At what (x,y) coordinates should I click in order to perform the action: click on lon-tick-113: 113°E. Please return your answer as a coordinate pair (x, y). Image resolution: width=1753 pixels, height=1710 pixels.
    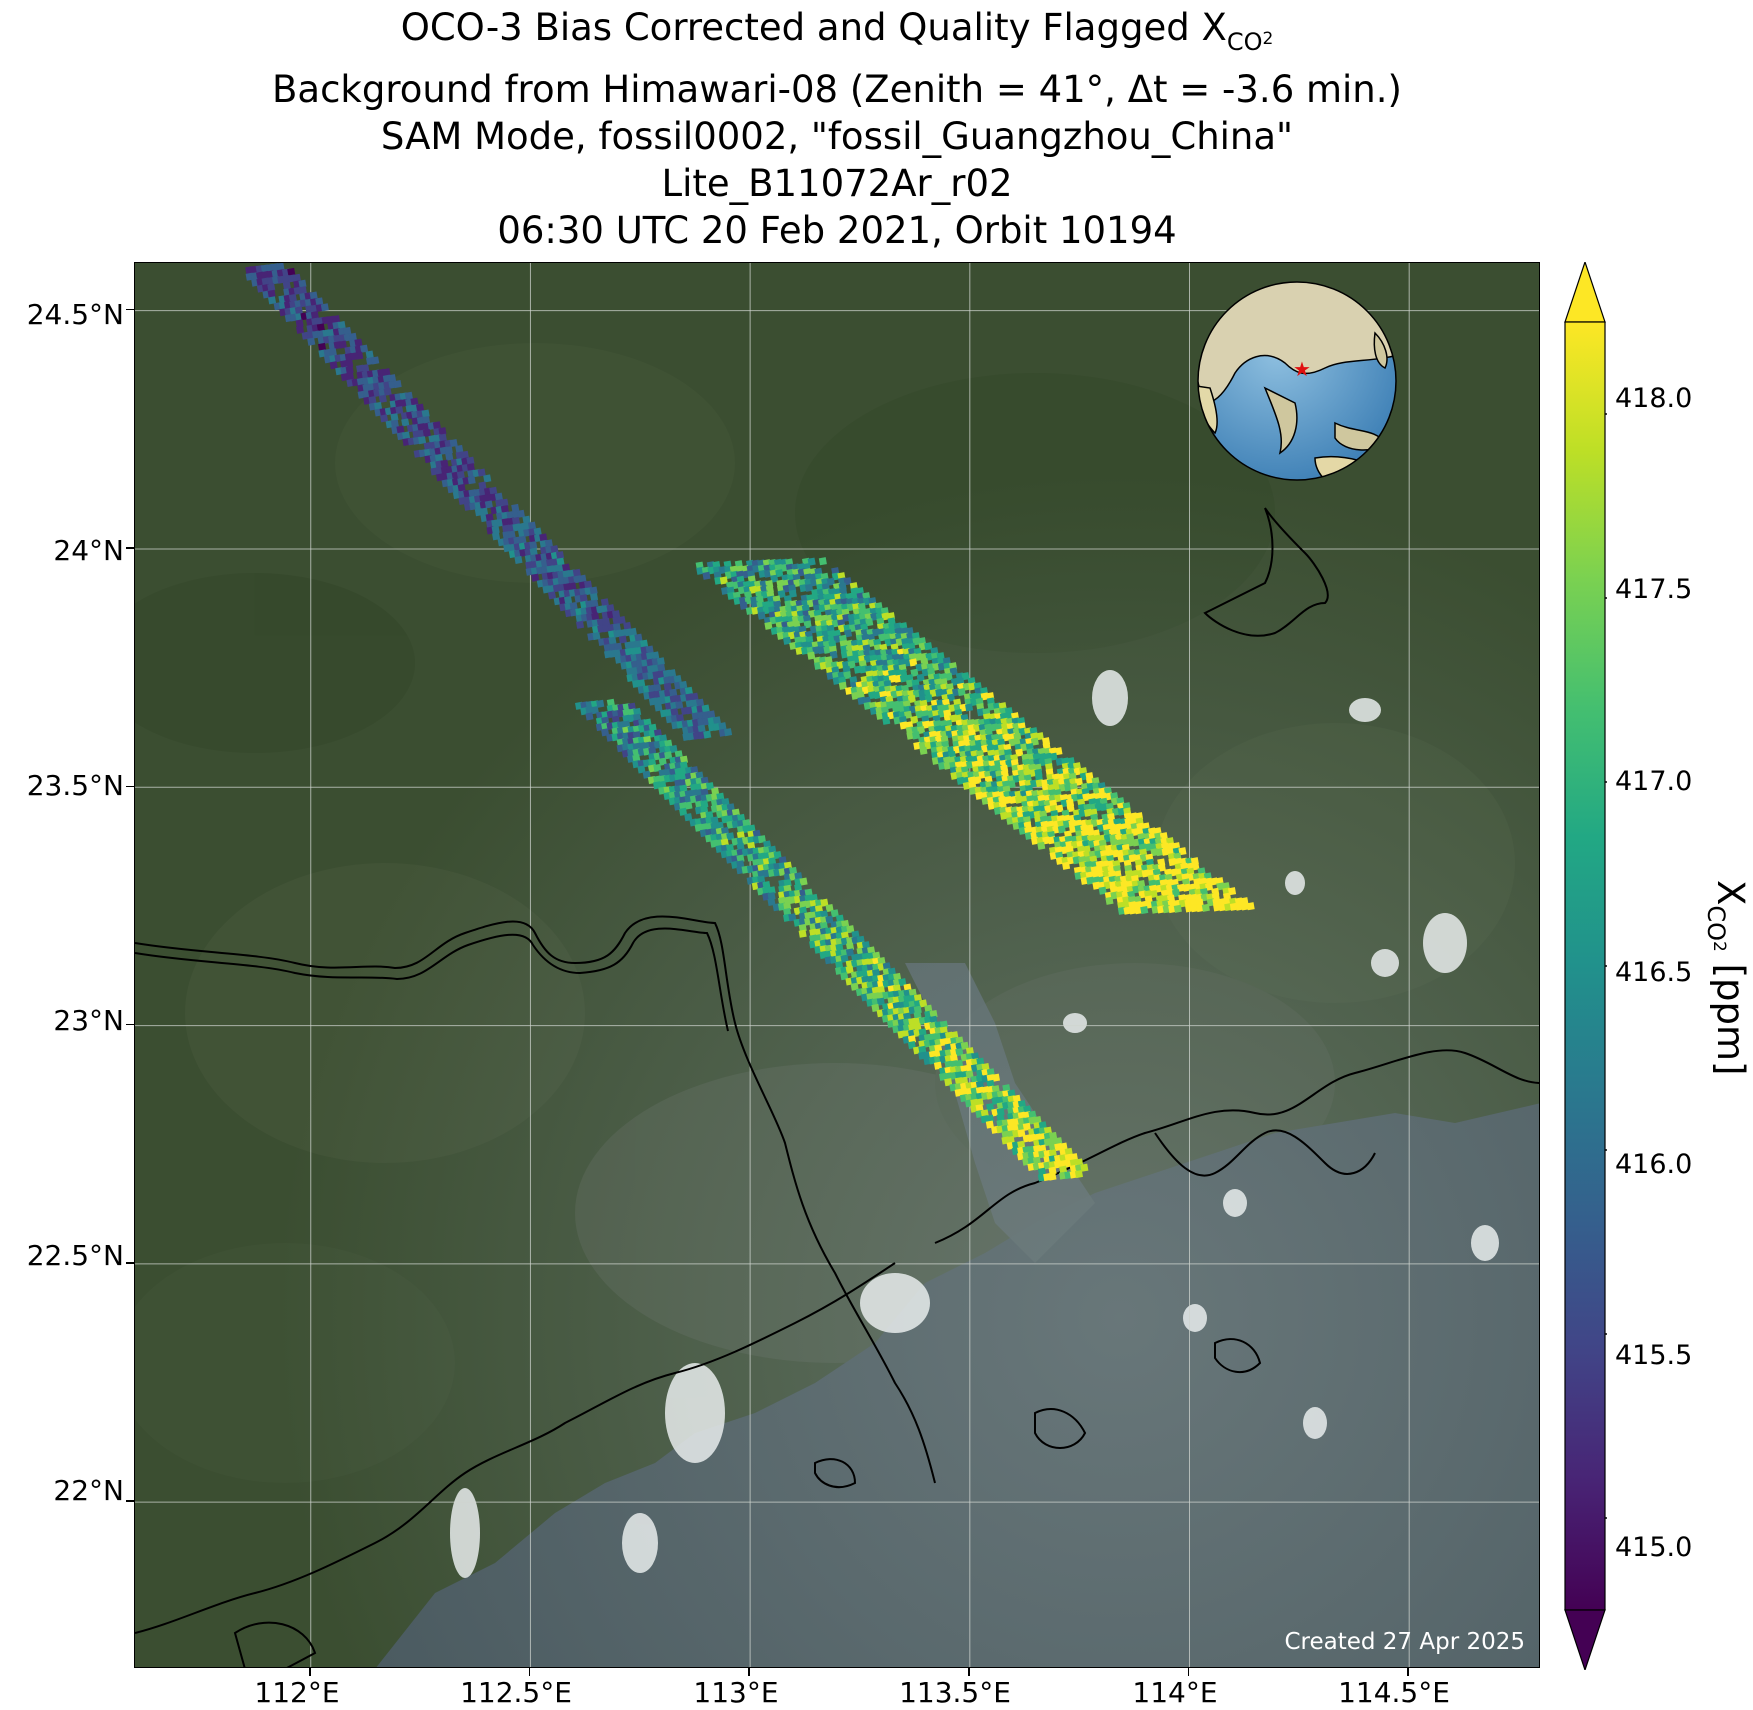
    Looking at the image, I should click on (736, 1692).